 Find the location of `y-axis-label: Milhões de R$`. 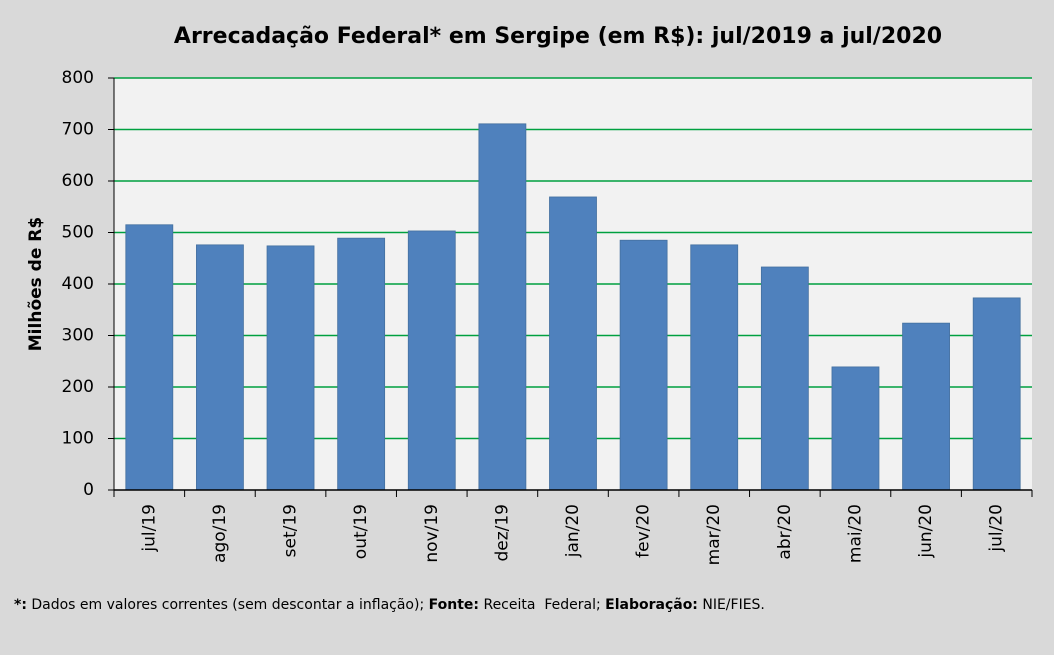

y-axis-label: Milhões de R$ is located at coordinates (36, 284).